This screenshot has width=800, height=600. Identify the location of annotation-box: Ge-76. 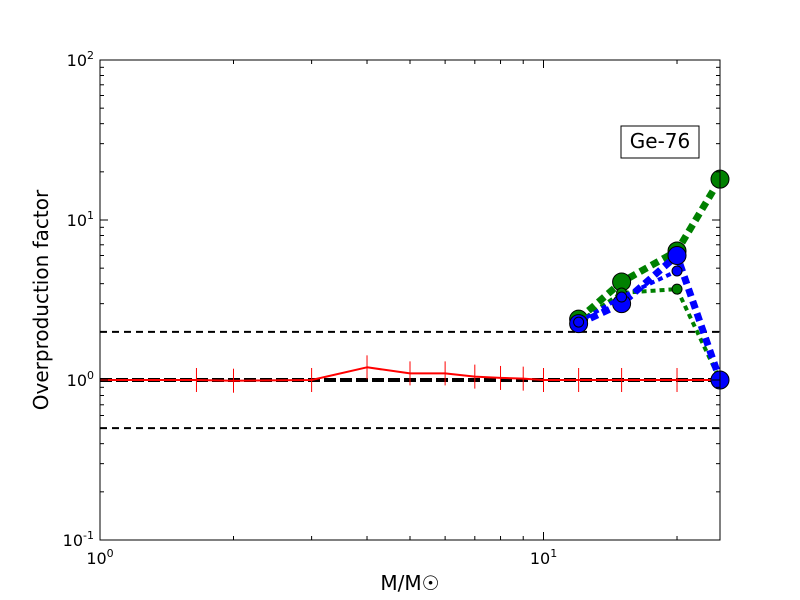
(660, 142).